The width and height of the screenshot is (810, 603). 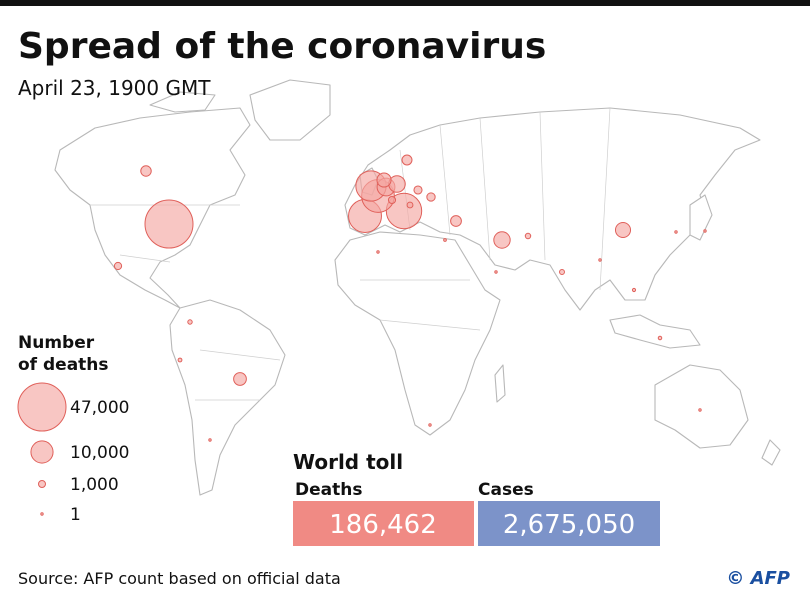 I want to click on subtitle: April 23, 1900 GMT, so click(x=114, y=88).